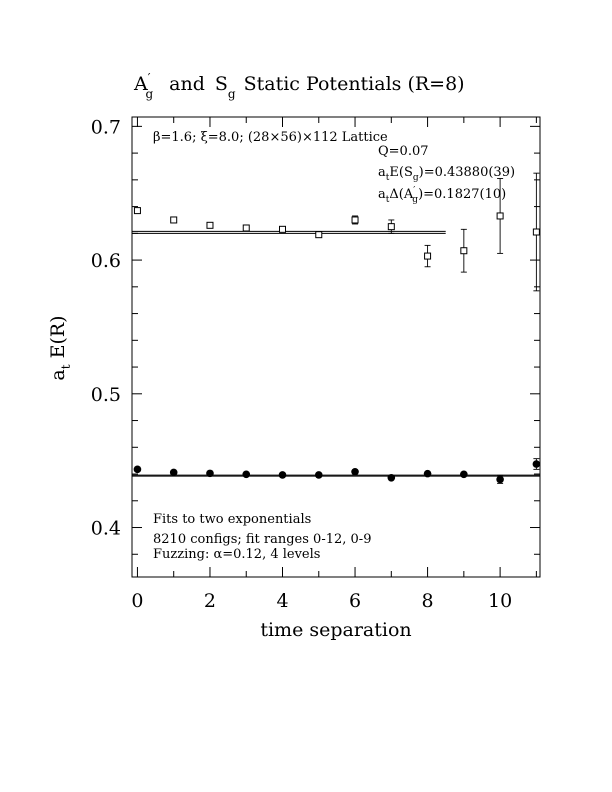  Describe the element at coordinates (262, 539) in the screenshot. I see `annotation-fits-2: 8210 configs; fit ranges 0-12, 0-9` at that location.